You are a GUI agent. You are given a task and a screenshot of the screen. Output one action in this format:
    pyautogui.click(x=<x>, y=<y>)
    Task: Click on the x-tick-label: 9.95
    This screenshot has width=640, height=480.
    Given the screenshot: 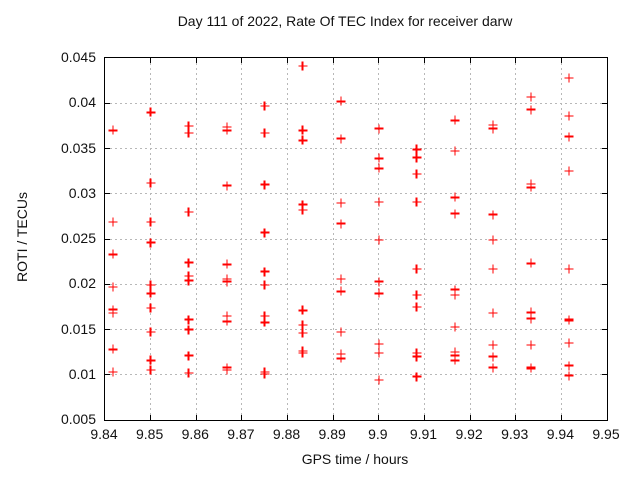 What is the action you would take?
    pyautogui.click(x=606, y=434)
    